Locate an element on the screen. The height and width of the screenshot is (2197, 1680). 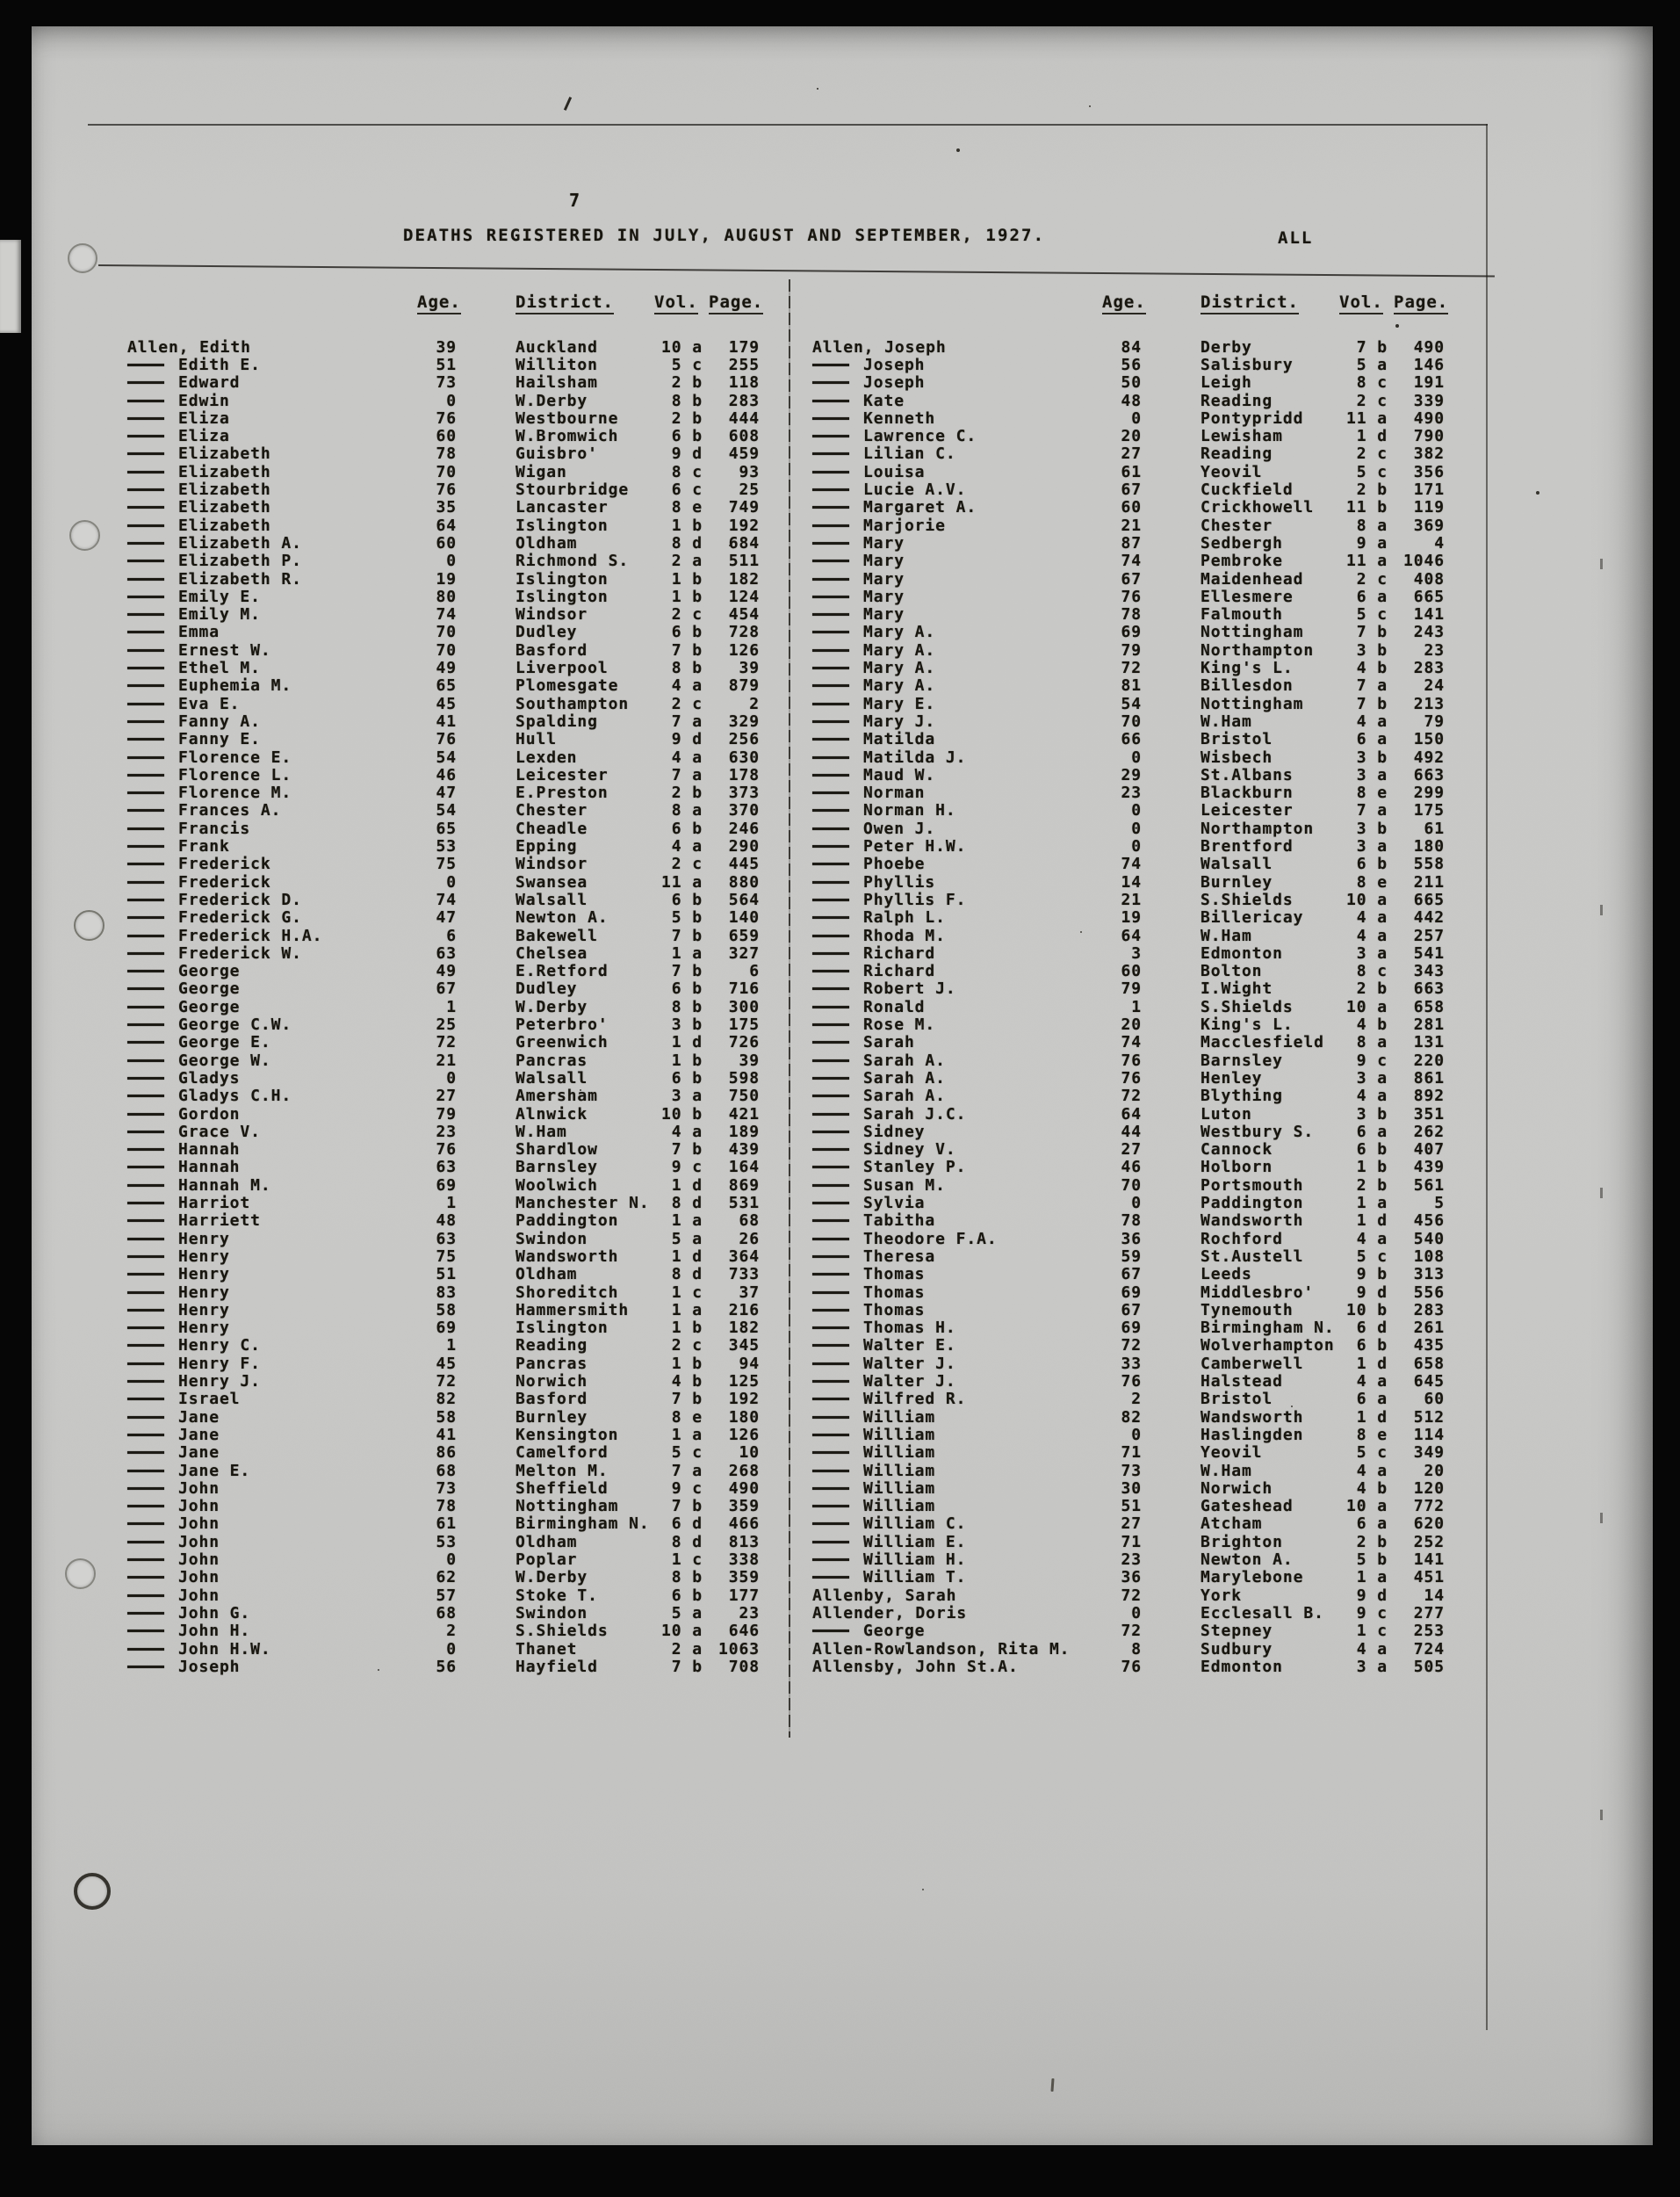
district-cell: Guisbro' is located at coordinates (557, 454).